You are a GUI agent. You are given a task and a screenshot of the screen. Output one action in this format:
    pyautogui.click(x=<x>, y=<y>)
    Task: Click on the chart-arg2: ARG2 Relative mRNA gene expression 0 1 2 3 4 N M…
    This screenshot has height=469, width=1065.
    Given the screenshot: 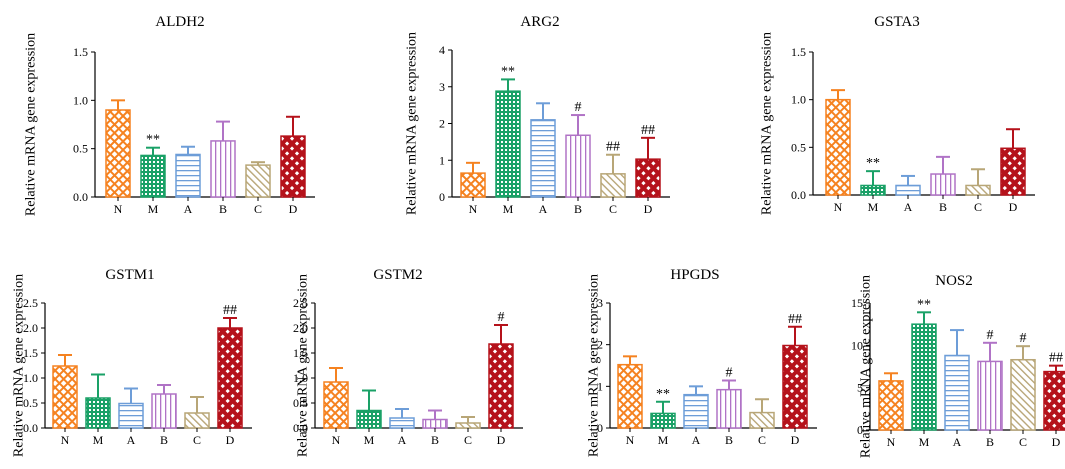 What is the action you would take?
    pyautogui.click(x=537, y=115)
    